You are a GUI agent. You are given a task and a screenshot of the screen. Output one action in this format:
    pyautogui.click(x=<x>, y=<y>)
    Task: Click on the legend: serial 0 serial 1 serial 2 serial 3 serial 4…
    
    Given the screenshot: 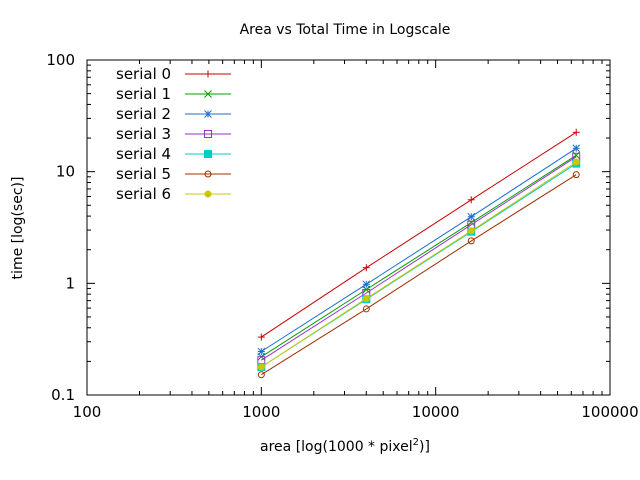 What is the action you would take?
    pyautogui.click(x=173, y=134)
    